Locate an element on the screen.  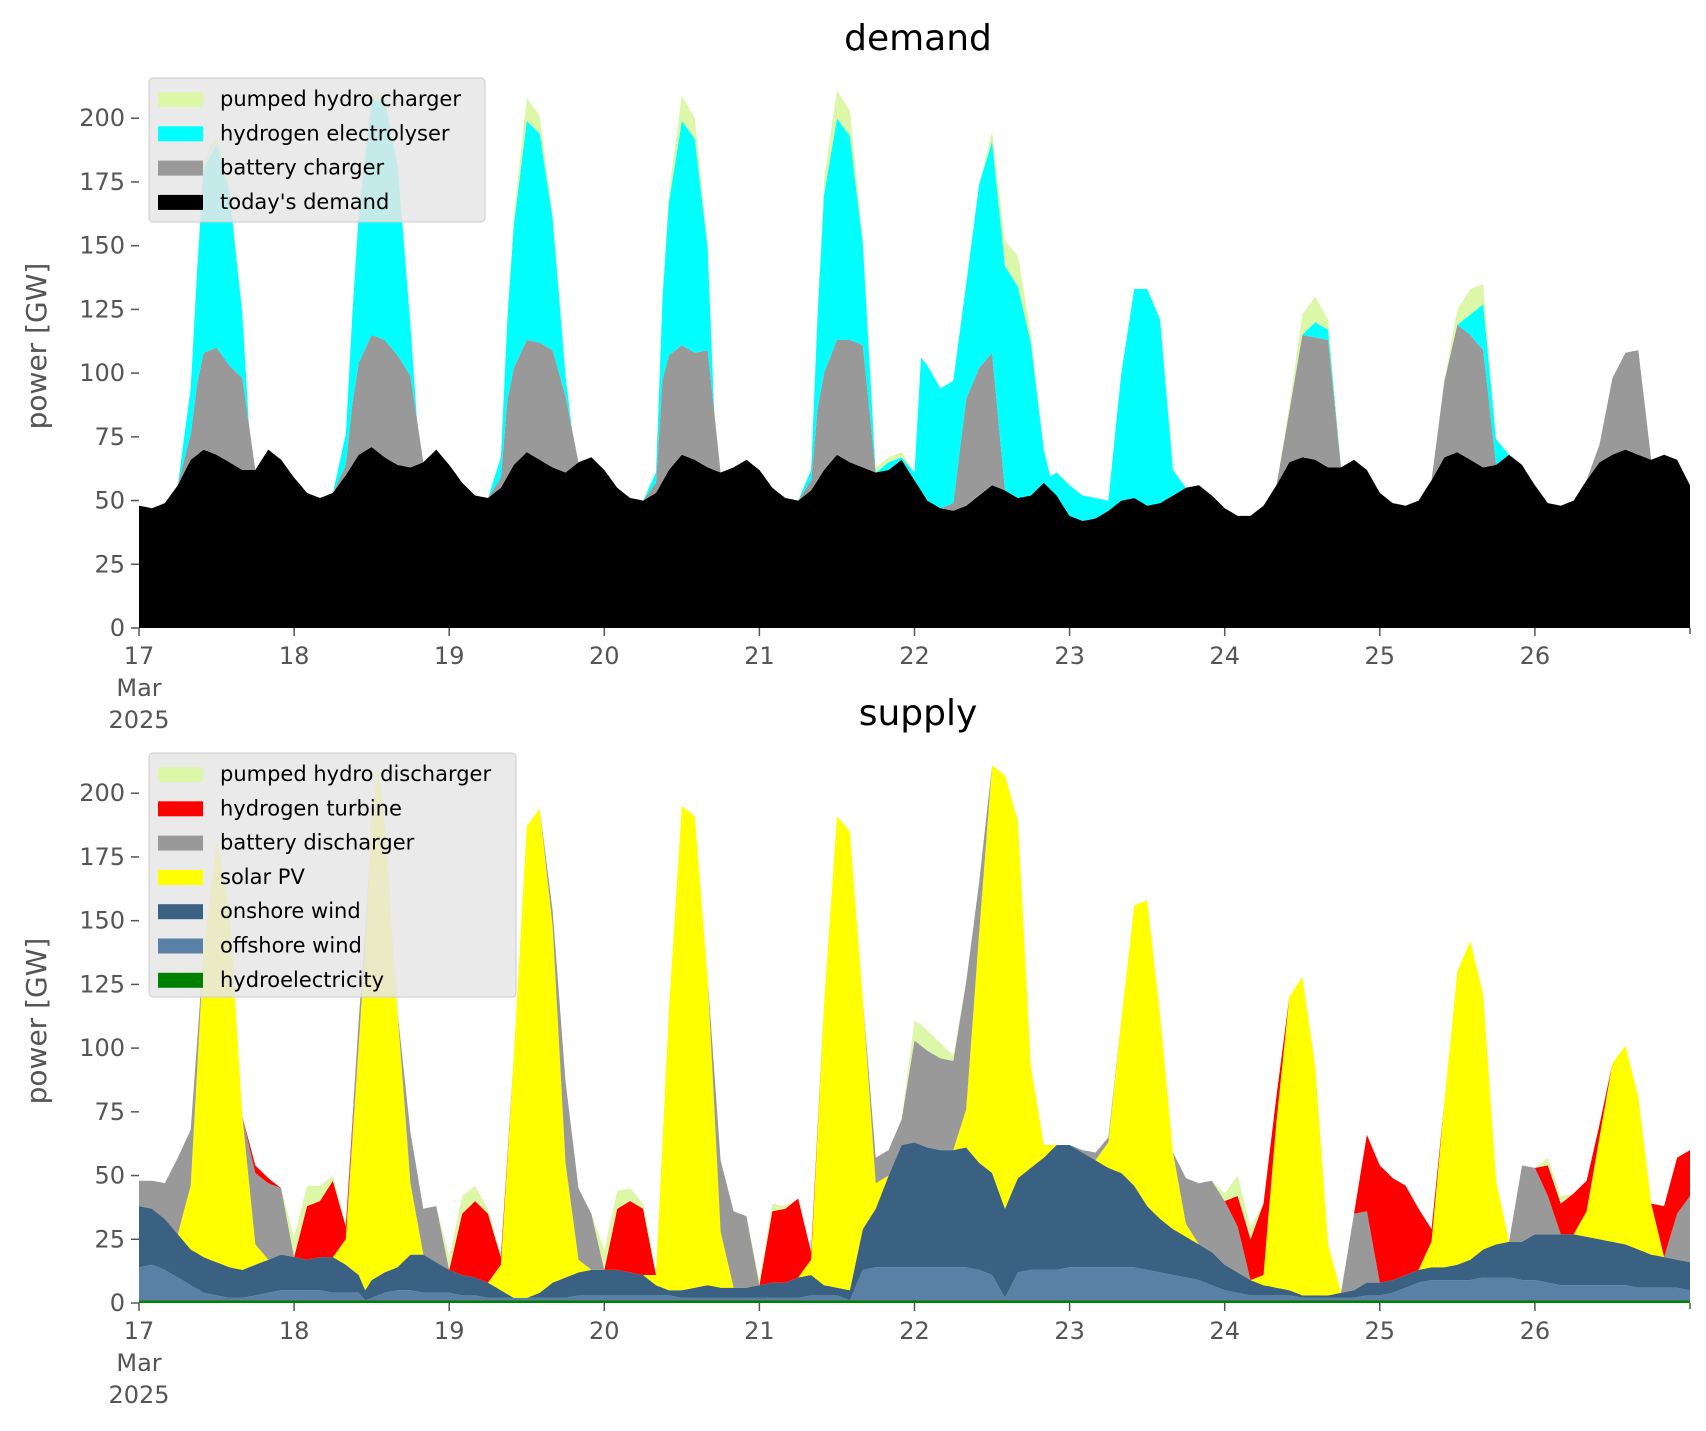
chart-title: demand is located at coordinates (918, 38).